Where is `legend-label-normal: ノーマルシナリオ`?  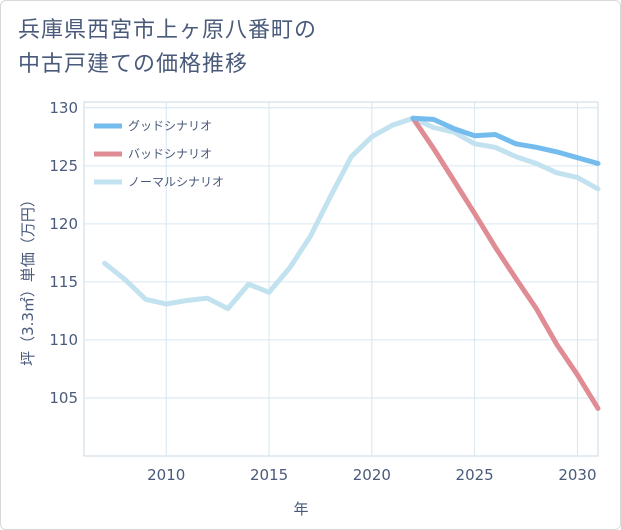
legend-label-normal: ノーマルシナリオ is located at coordinates (176, 182).